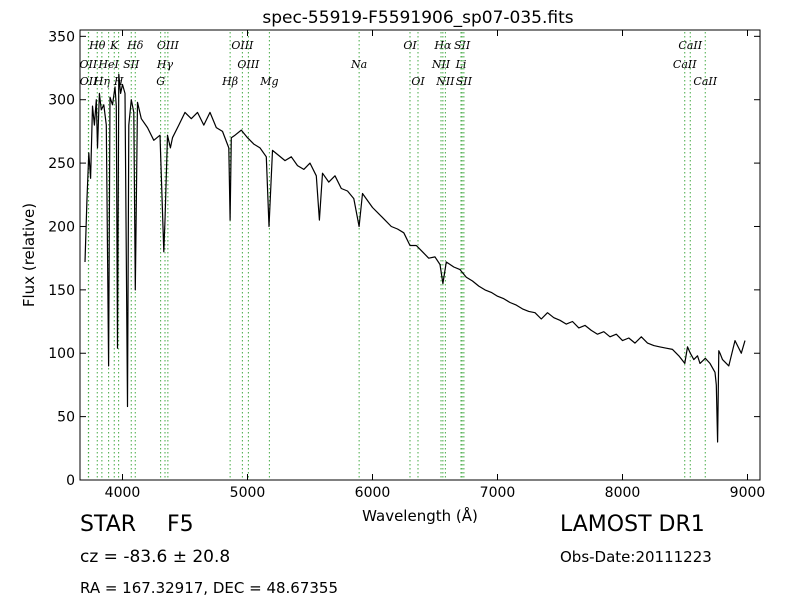  Describe the element at coordinates (61, 227) in the screenshot. I see `y-tick-label: 200` at that location.